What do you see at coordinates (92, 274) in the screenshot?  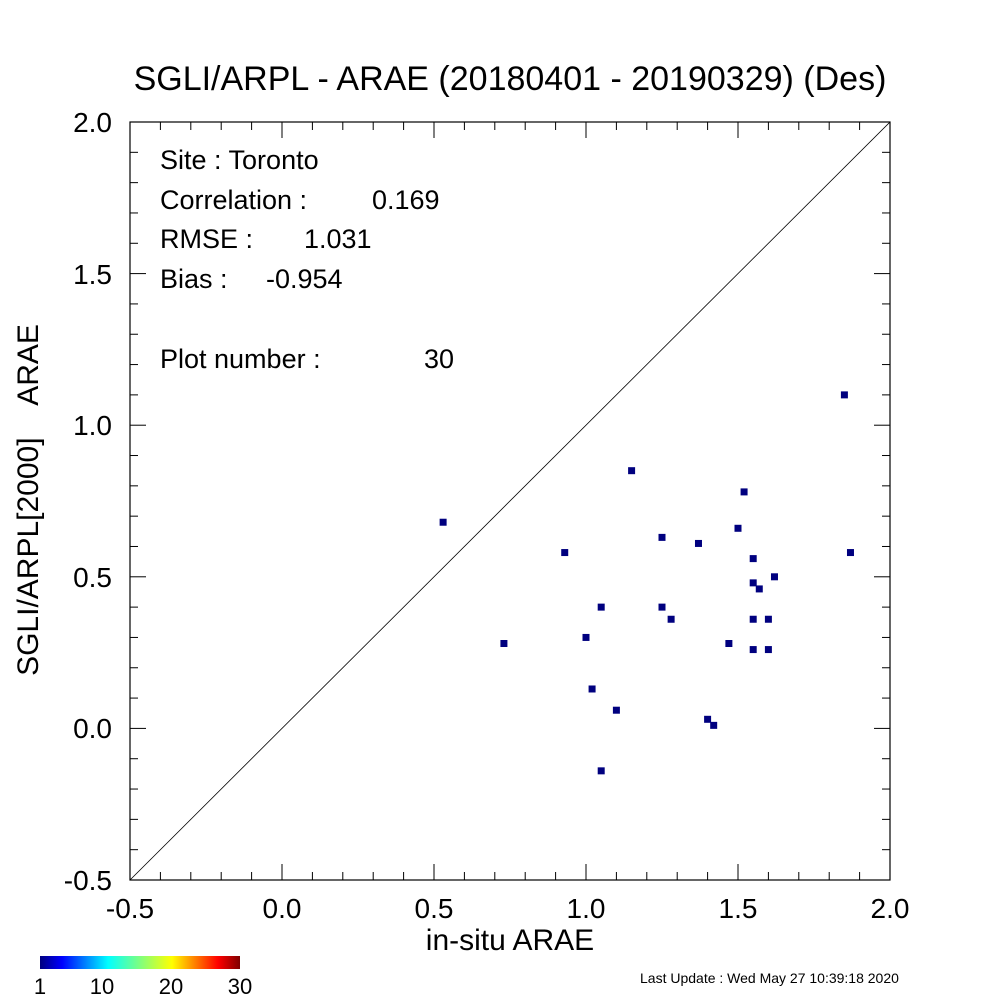 I see `y-tick-label: 1.5` at bounding box center [92, 274].